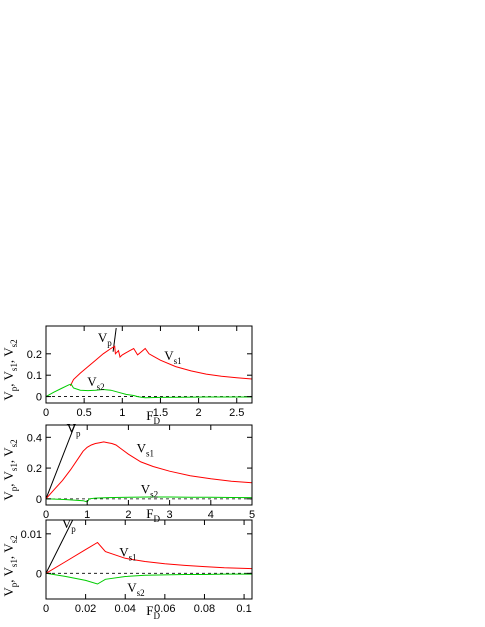  I want to click on x-tick-label: 2.5, so click(236, 413).